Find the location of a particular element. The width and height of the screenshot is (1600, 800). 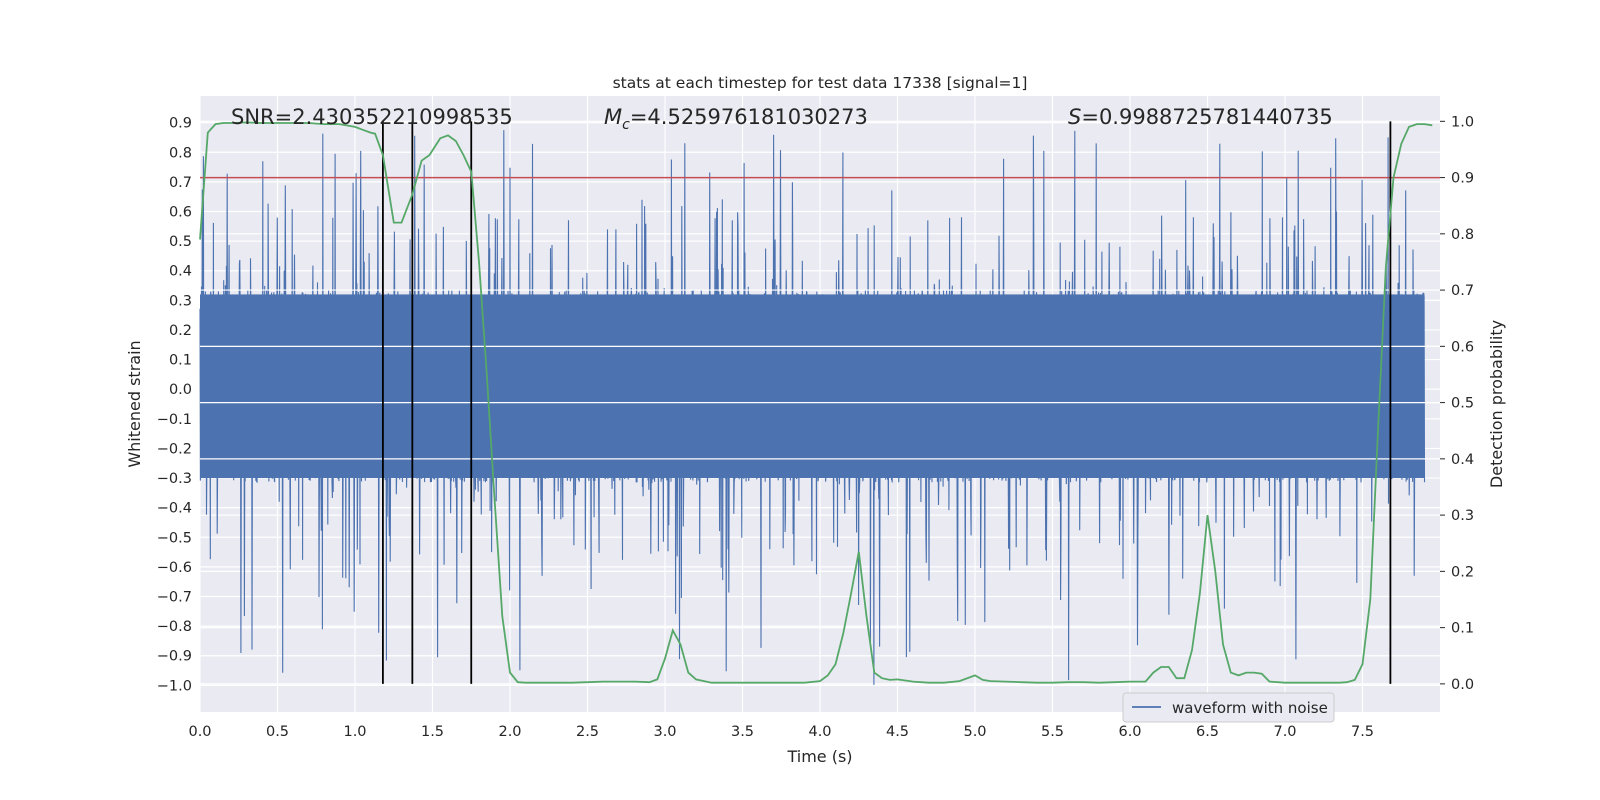

y-tick-label: −0.9 is located at coordinates (174, 657).